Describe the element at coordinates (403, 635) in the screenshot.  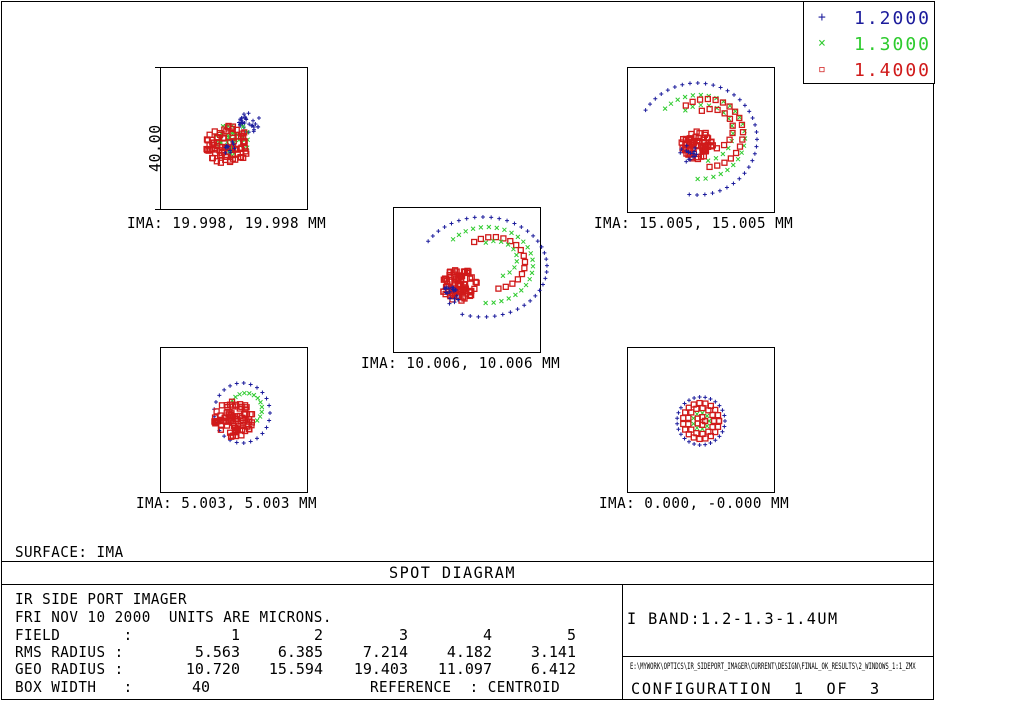
I see `field-number: 3` at that location.